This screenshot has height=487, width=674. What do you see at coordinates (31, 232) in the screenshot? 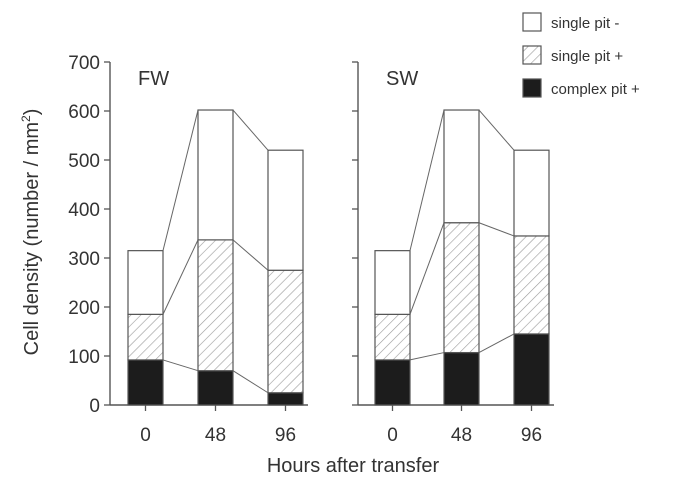
I see `y-axis-label: Cell density (number / mm2)` at bounding box center [31, 232].